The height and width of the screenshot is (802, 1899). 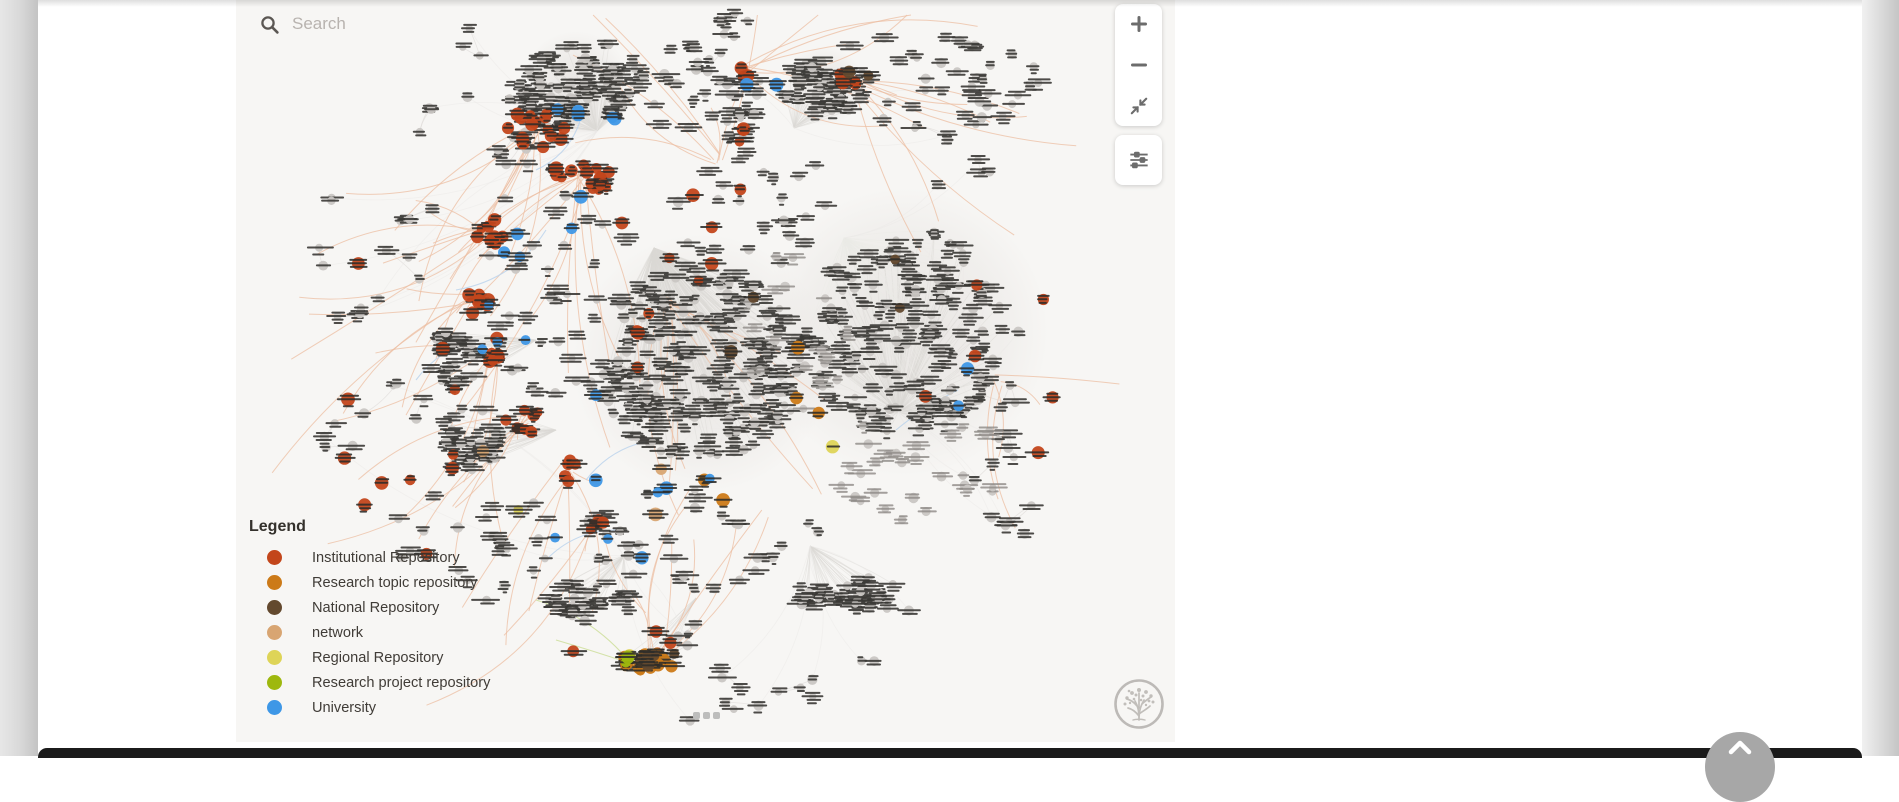 What do you see at coordinates (274, 632) in the screenshot?
I see `legend-dot-network` at bounding box center [274, 632].